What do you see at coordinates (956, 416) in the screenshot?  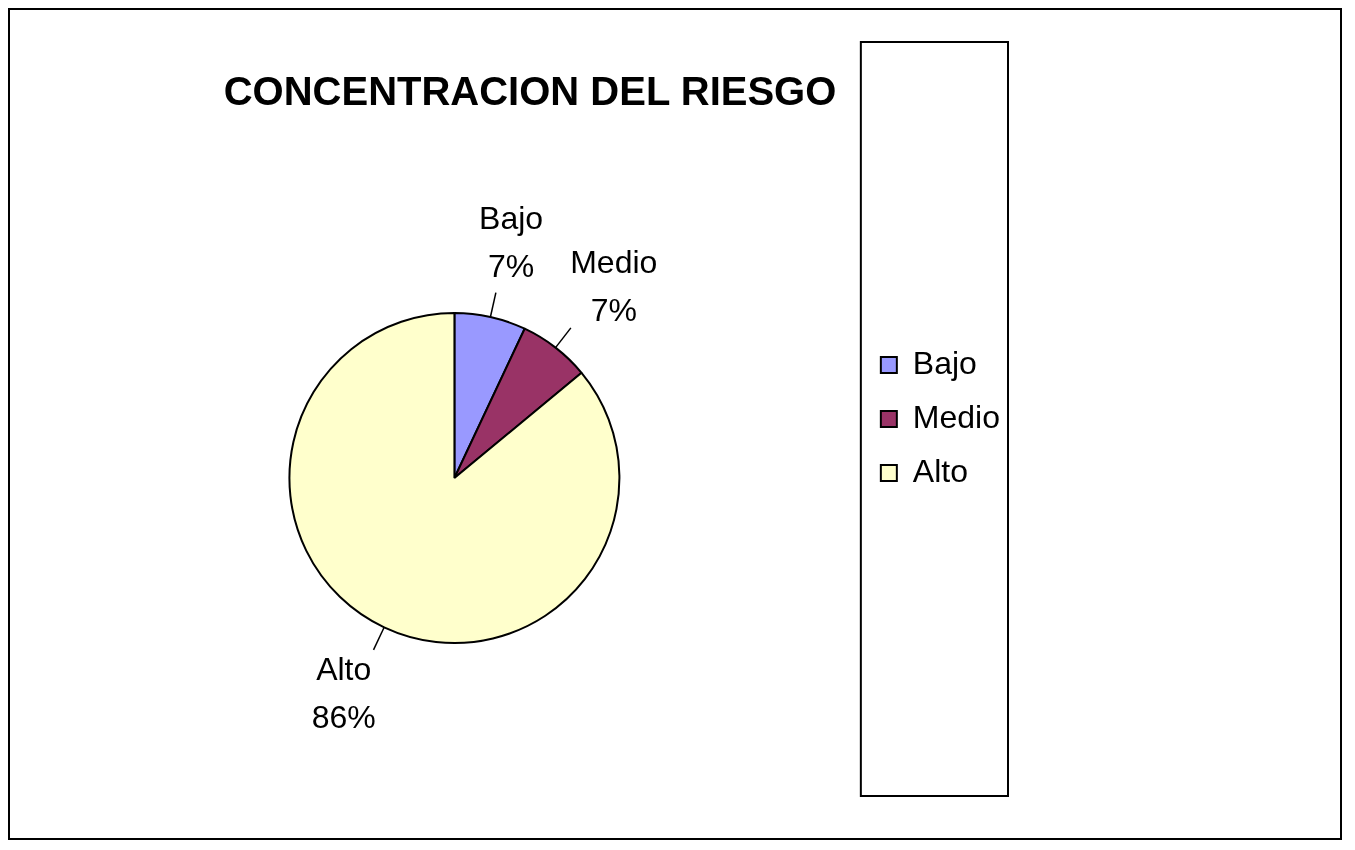 I see `legend-label: Medio` at bounding box center [956, 416].